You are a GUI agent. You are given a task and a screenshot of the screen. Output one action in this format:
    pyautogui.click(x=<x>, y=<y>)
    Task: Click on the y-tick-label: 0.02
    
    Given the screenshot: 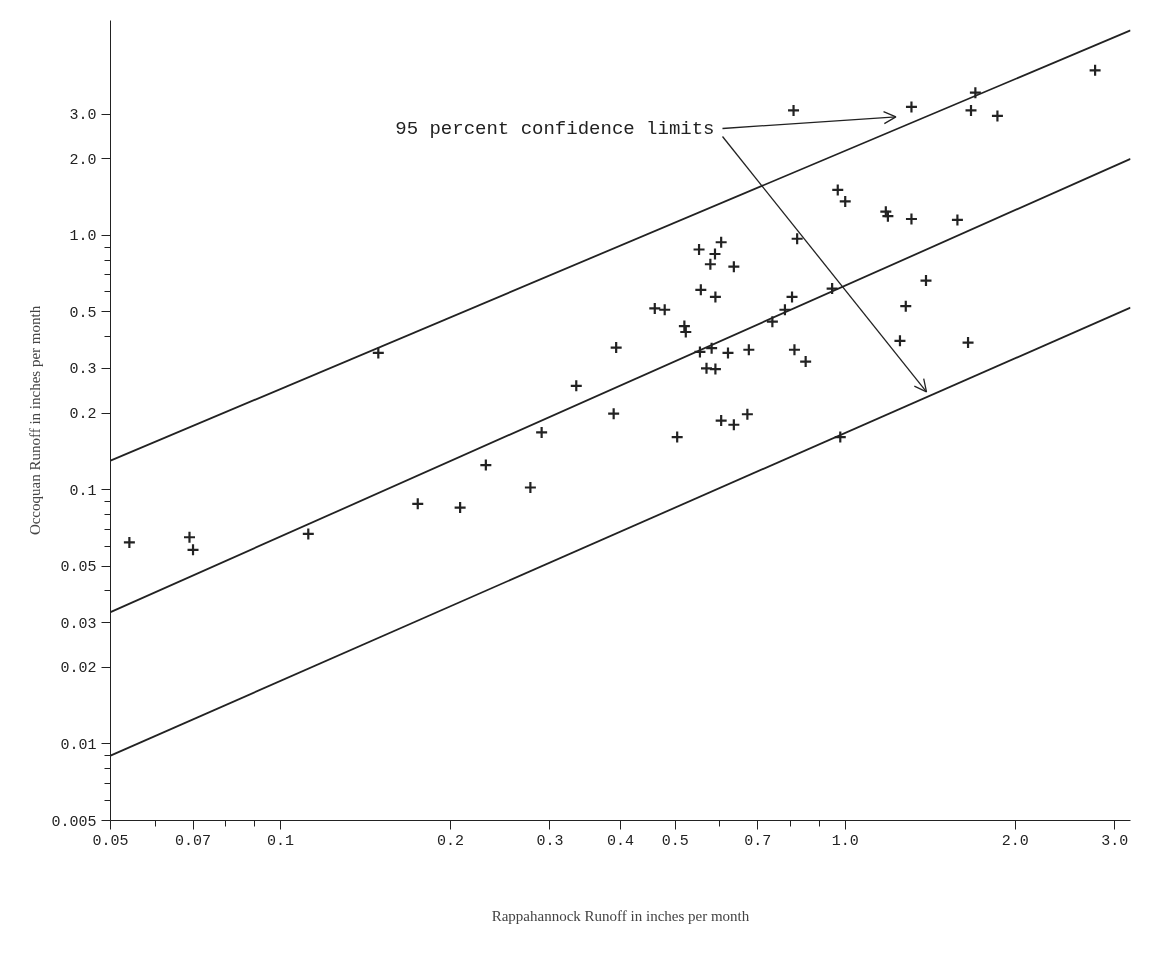 What is the action you would take?
    pyautogui.click(x=78, y=669)
    